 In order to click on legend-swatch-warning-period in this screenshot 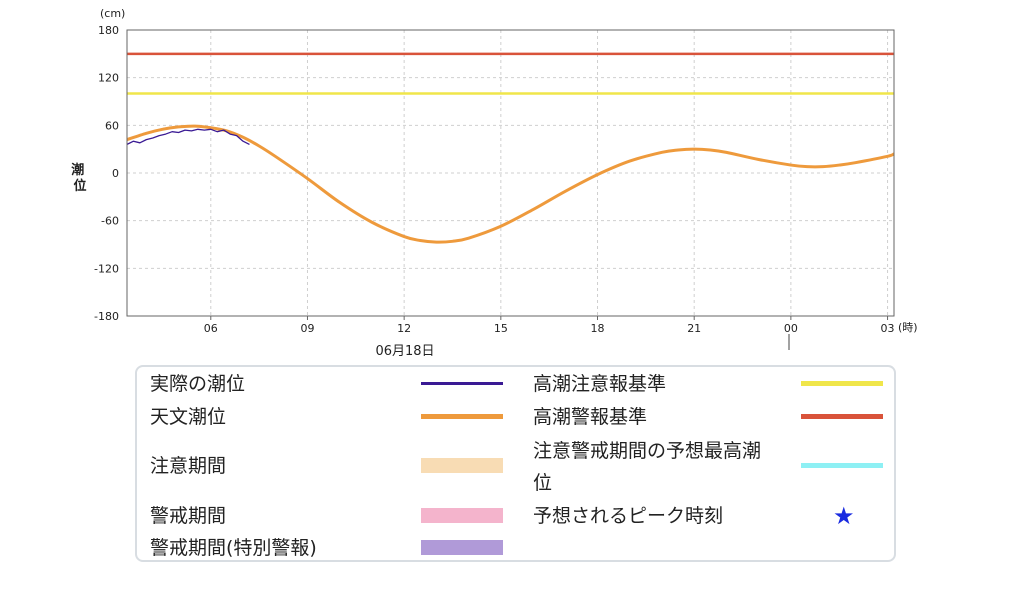, I will do `click(462, 515)`.